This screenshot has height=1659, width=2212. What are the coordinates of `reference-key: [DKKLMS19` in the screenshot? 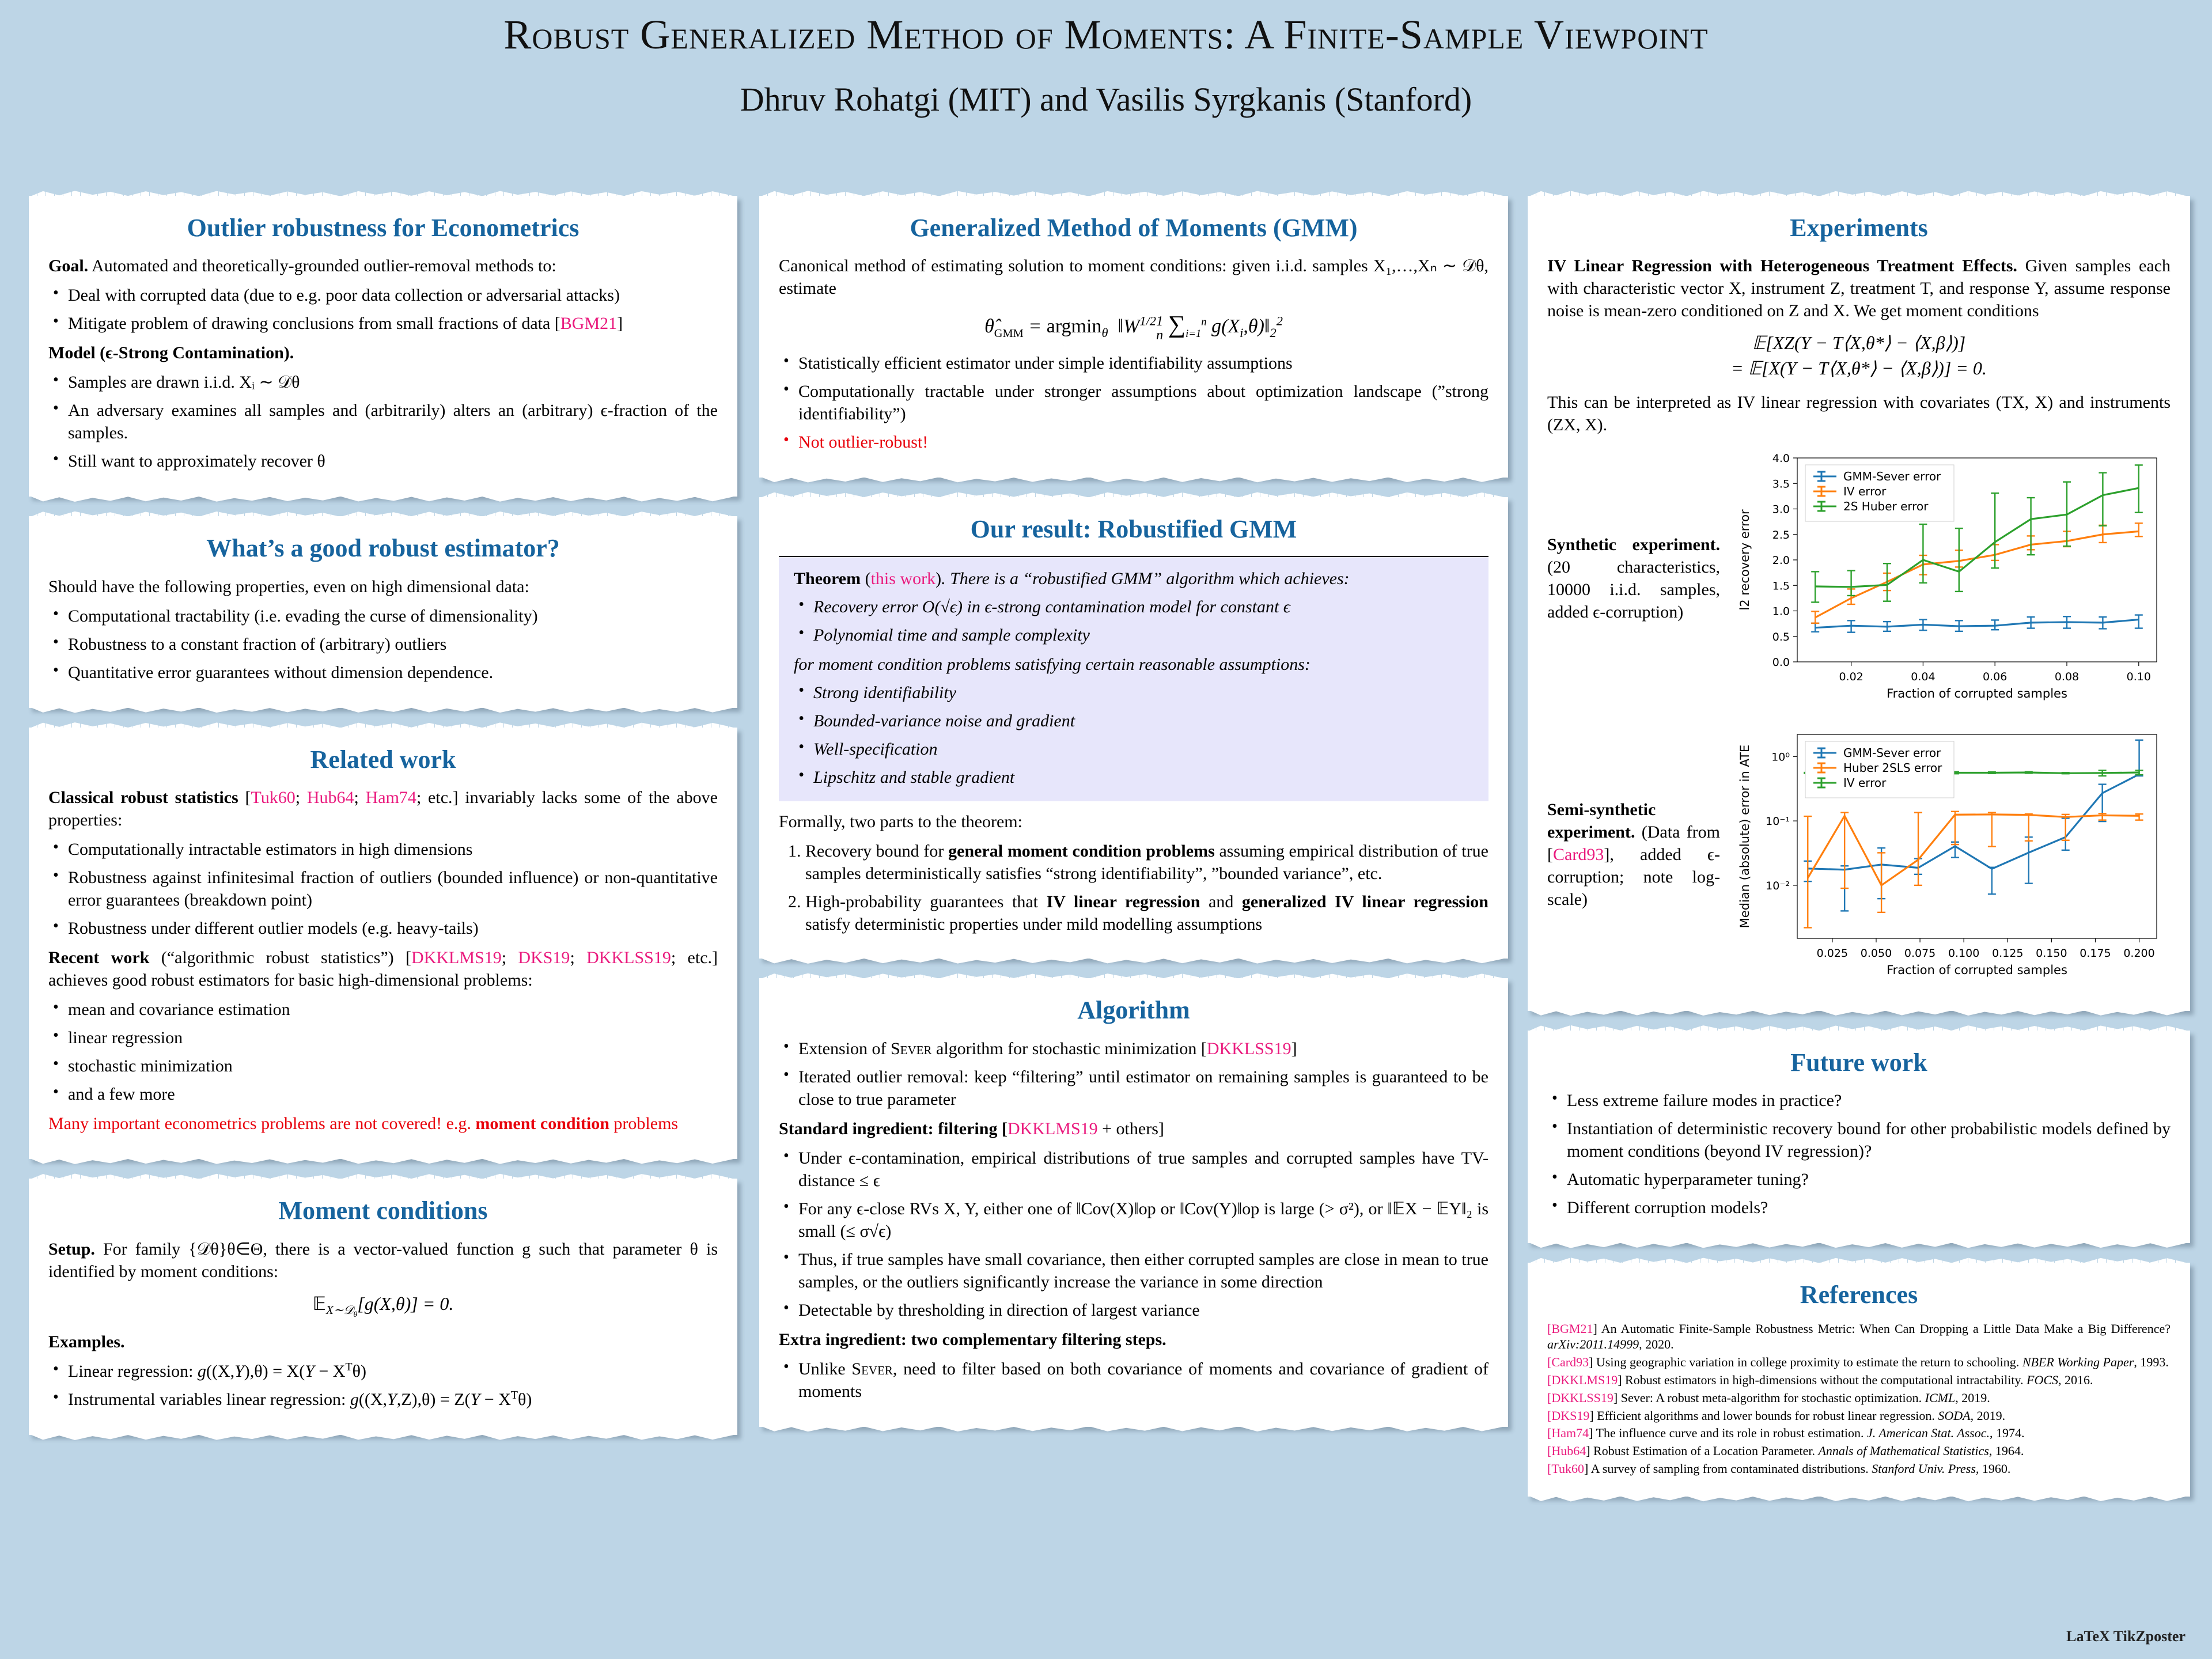 It's located at (1582, 1379).